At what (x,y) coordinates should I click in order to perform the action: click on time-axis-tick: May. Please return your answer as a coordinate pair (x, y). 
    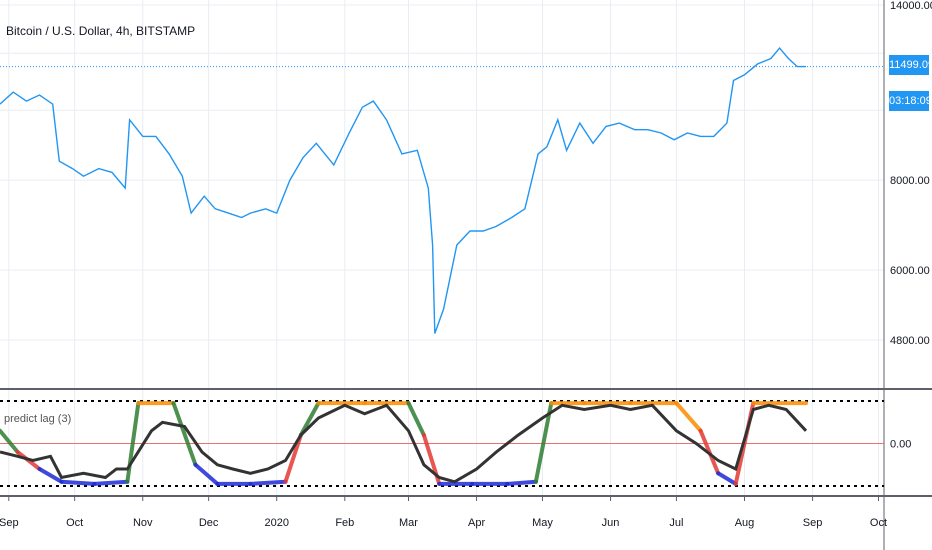
    Looking at the image, I should click on (542, 523).